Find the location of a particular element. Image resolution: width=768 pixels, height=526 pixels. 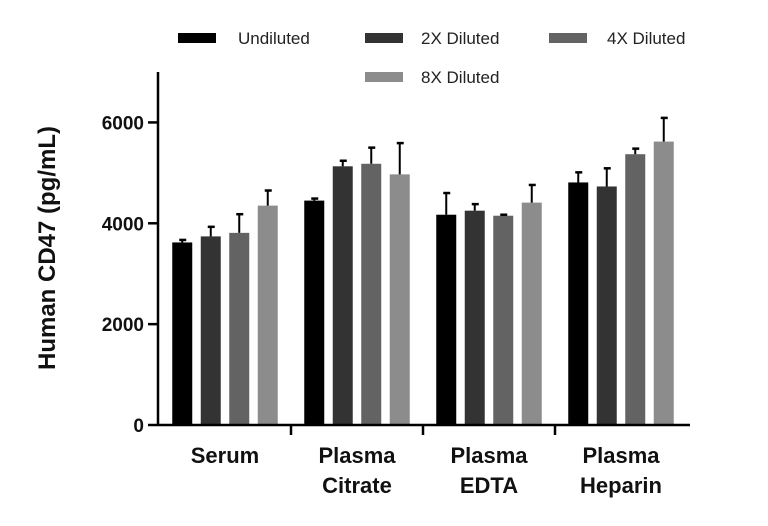

legend-label: Undiluted is located at coordinates (274, 38).